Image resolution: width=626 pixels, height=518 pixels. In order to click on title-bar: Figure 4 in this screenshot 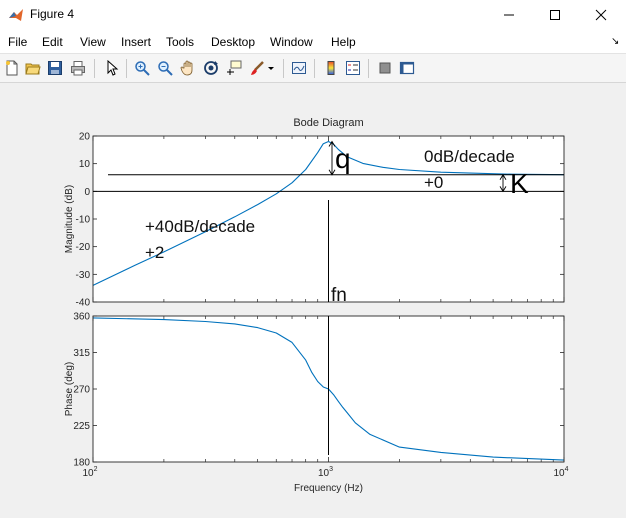, I will do `click(313, 15)`.